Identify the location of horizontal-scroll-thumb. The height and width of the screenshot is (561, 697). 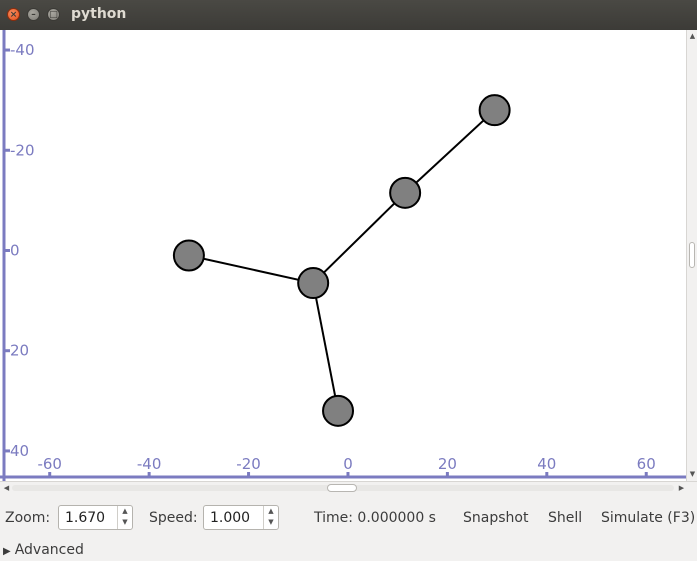
(342, 488).